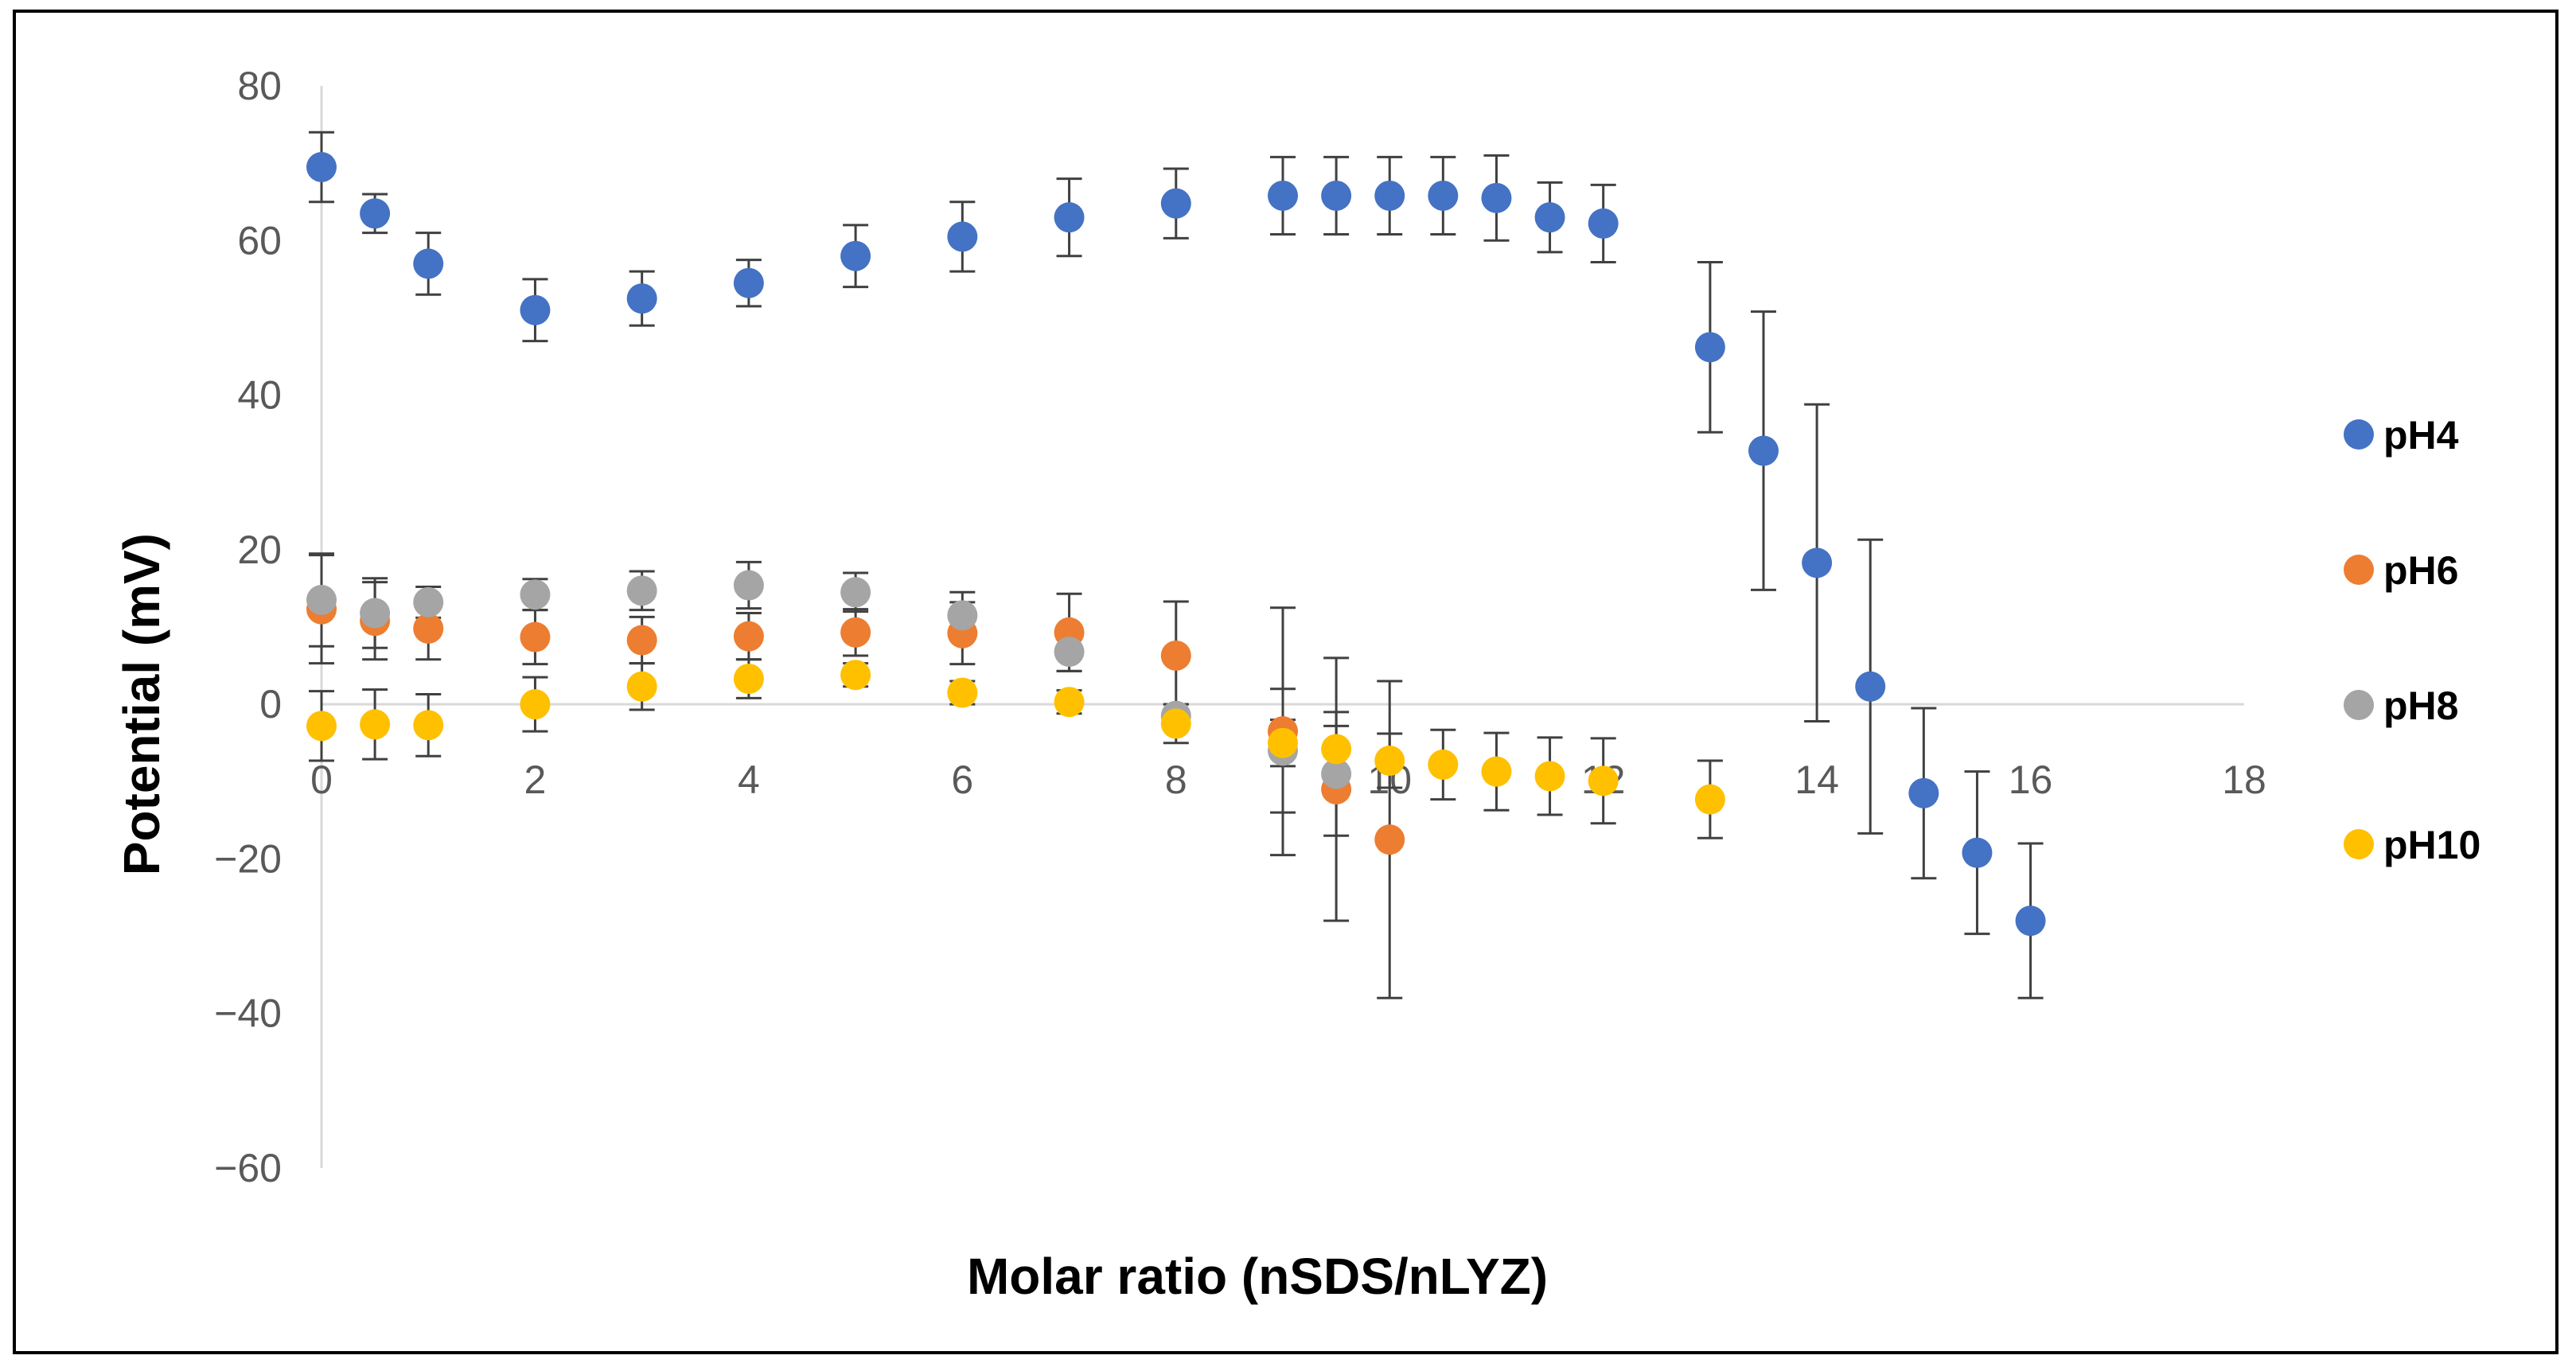 The image size is (2576, 1367). I want to click on x-tick-label: 2, so click(535, 779).